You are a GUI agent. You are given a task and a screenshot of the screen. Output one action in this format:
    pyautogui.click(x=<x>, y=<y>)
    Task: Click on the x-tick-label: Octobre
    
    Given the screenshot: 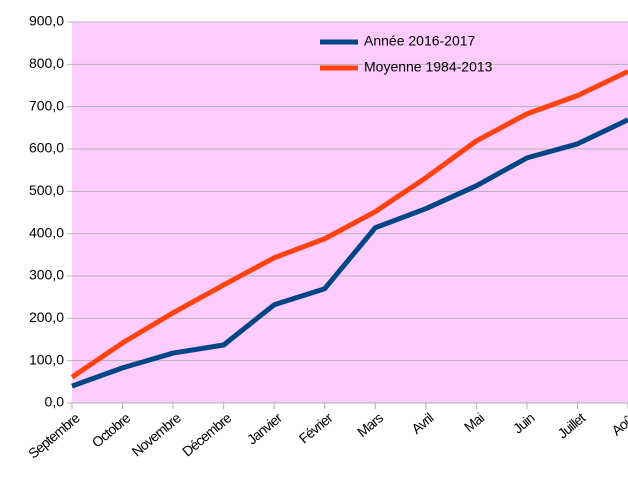 What is the action you would take?
    pyautogui.click(x=111, y=429)
    